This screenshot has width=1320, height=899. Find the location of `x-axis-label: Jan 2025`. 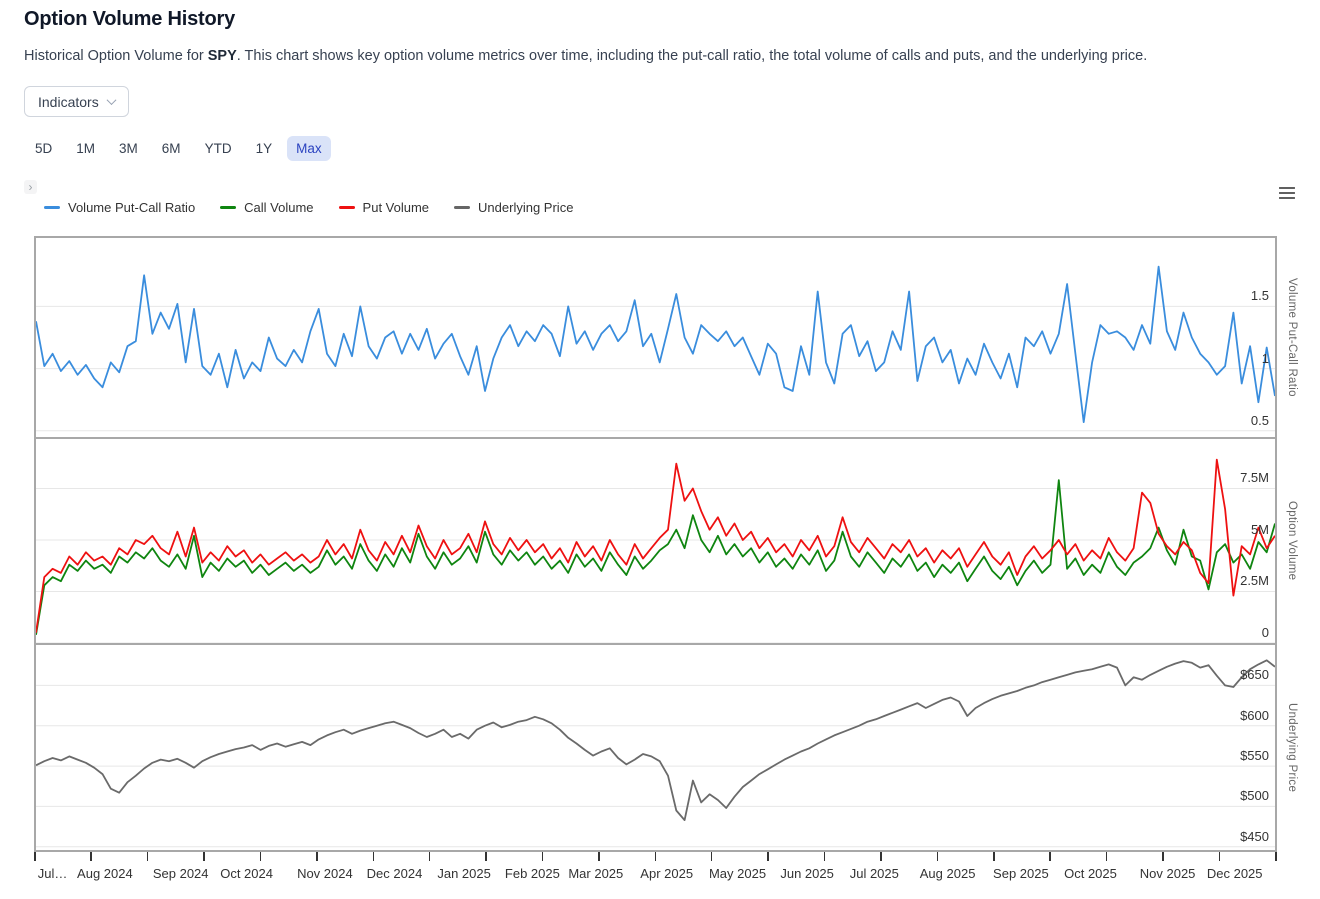

x-axis-label: Jan 2025 is located at coordinates (464, 873).